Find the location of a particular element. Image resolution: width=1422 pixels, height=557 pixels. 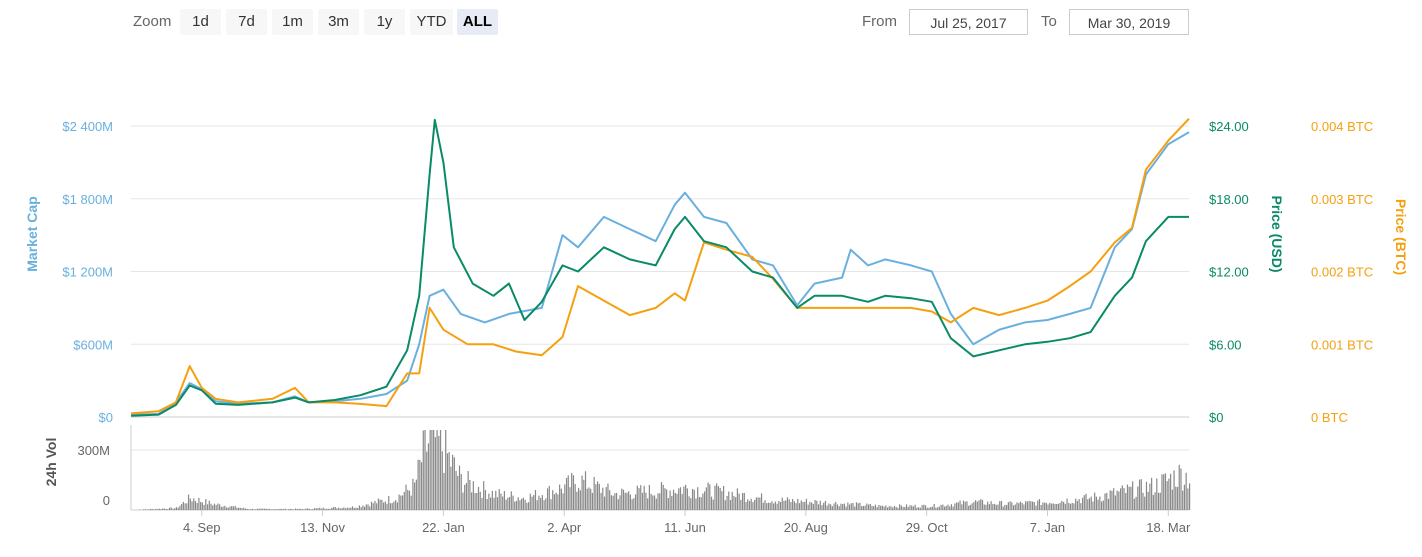

zoom-button-1m: 1m is located at coordinates (292, 22).